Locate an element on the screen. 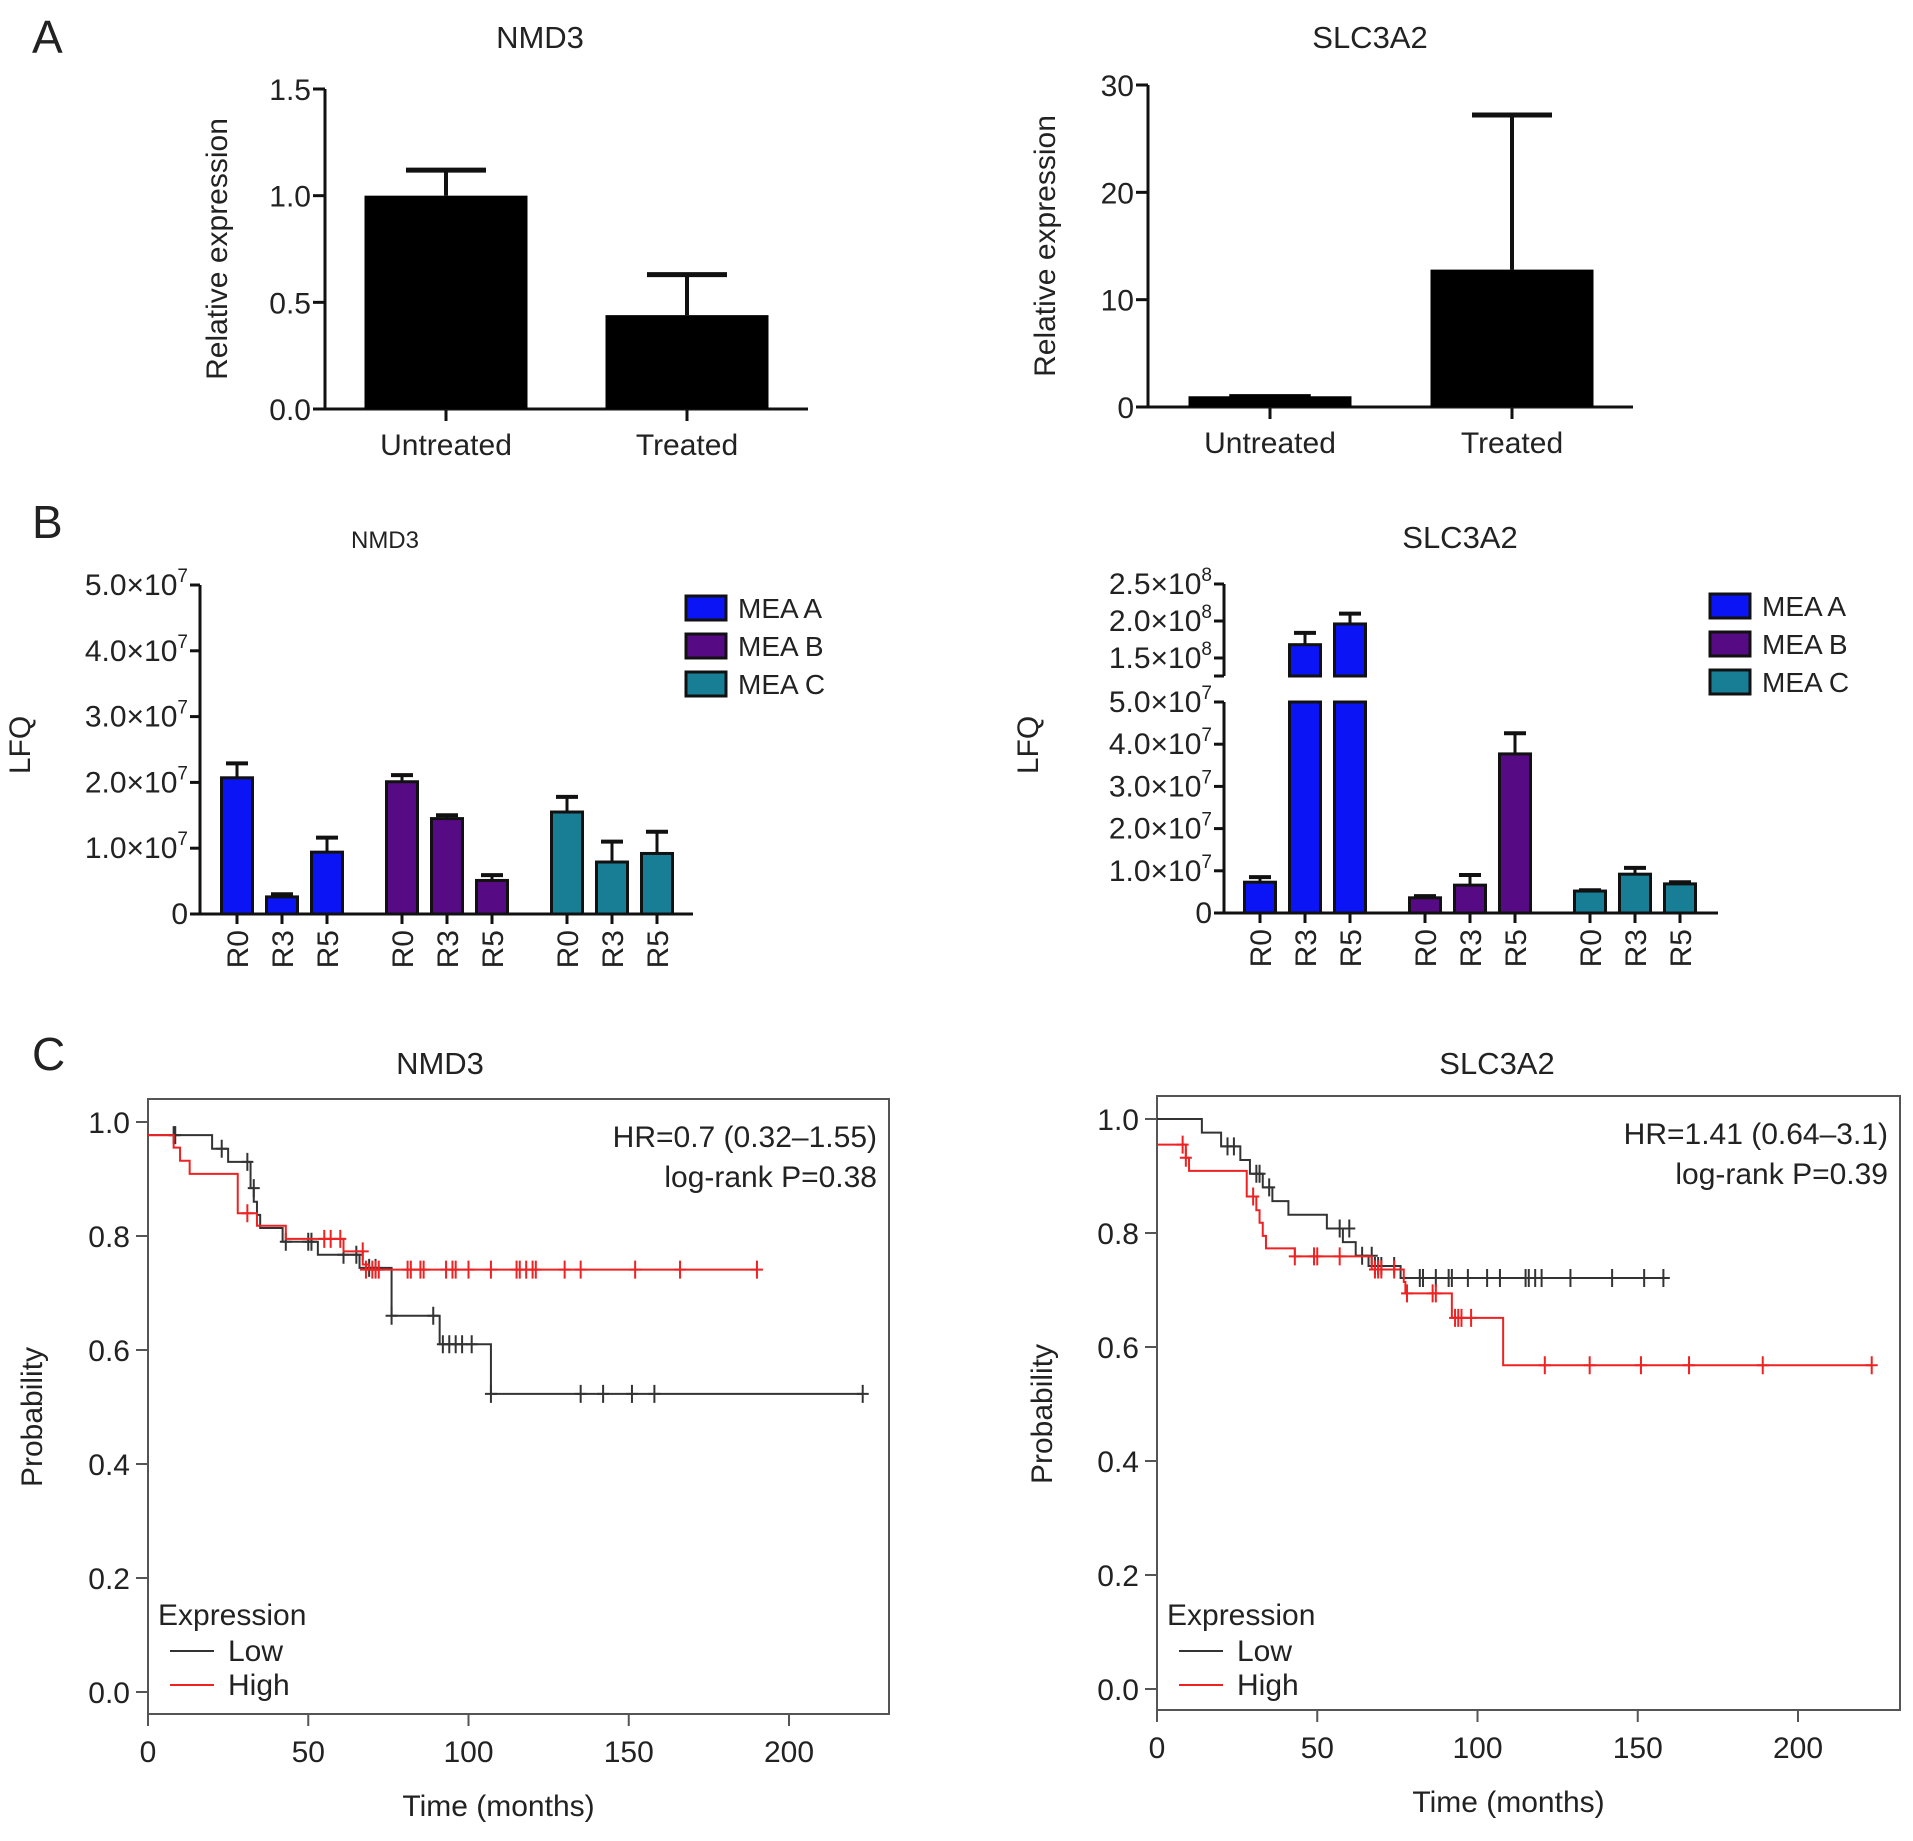 This screenshot has width=1913, height=1841. y-tick-label-base: 0 is located at coordinates (1203, 913).